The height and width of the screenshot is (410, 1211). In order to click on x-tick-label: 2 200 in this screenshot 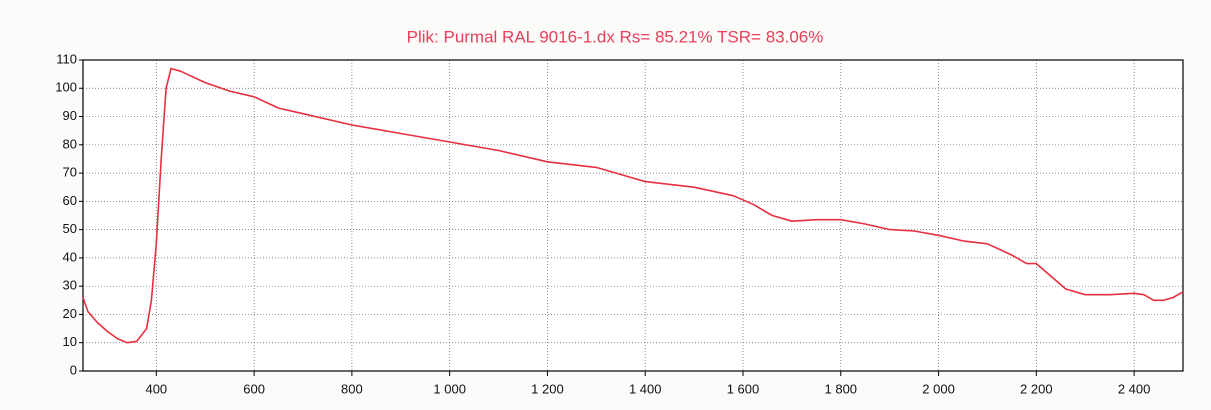, I will do `click(1036, 388)`.